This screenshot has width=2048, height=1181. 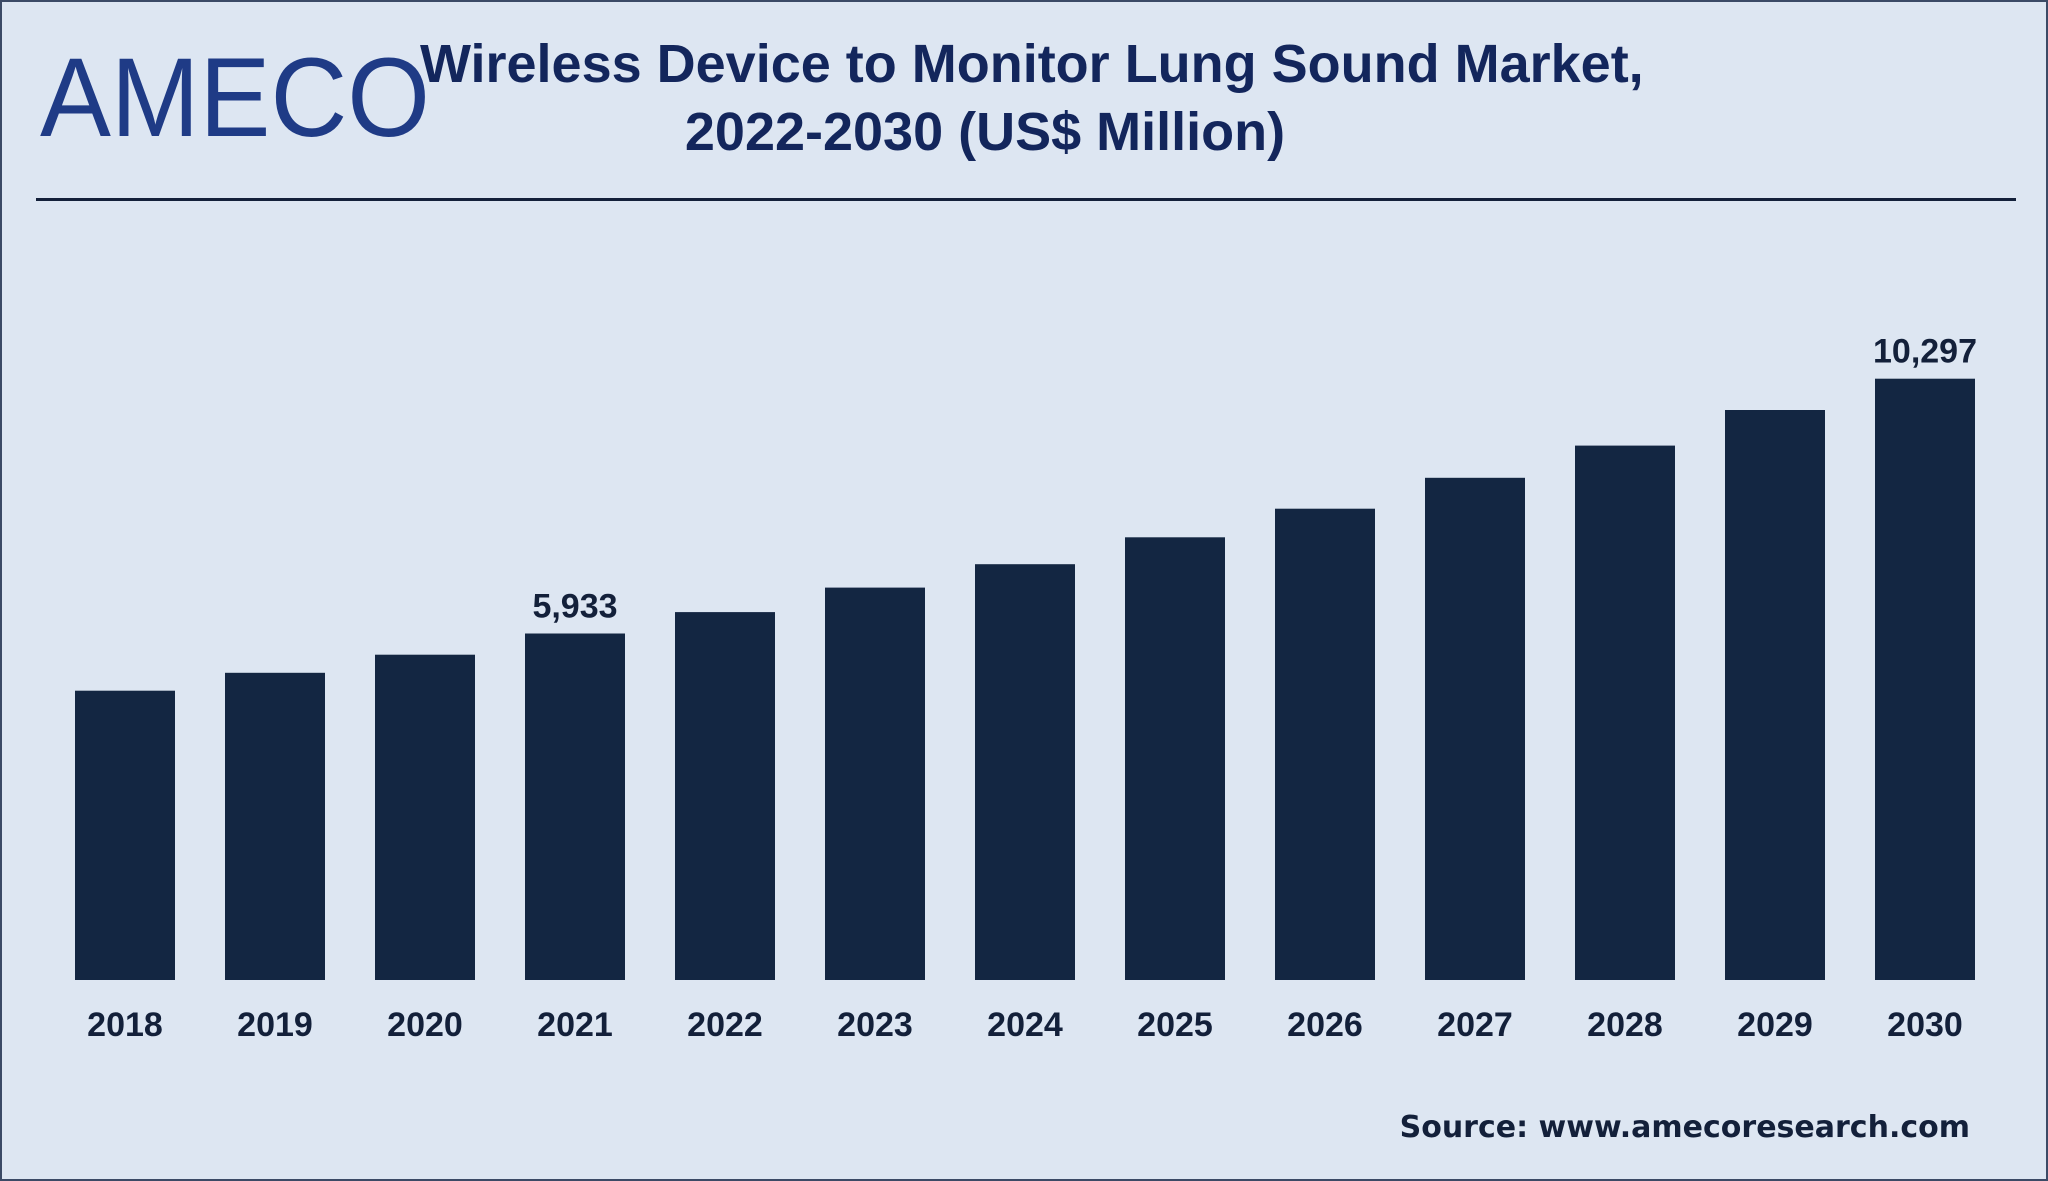 I want to click on data-label-2021: 5,933, so click(x=574, y=607).